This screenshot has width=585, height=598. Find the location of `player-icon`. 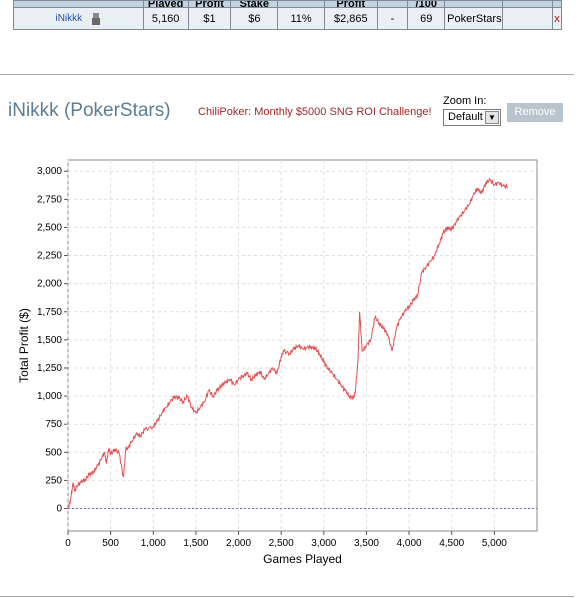

player-icon is located at coordinates (96, 18).